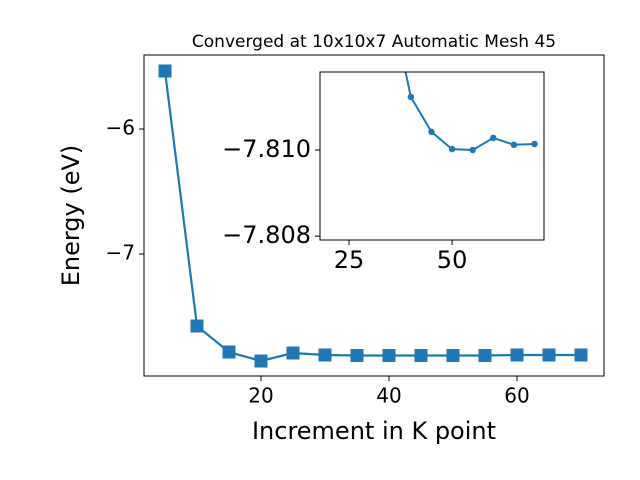  I want to click on plot-area, so click(432, 156).